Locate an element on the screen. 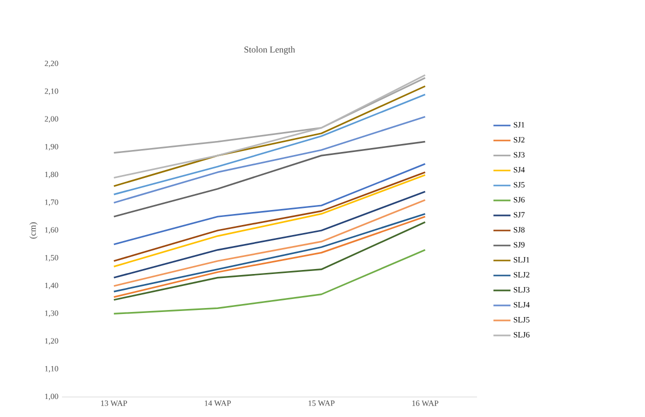 The width and height of the screenshot is (645, 417). y-tick-label: 1,80 is located at coordinates (51, 175).